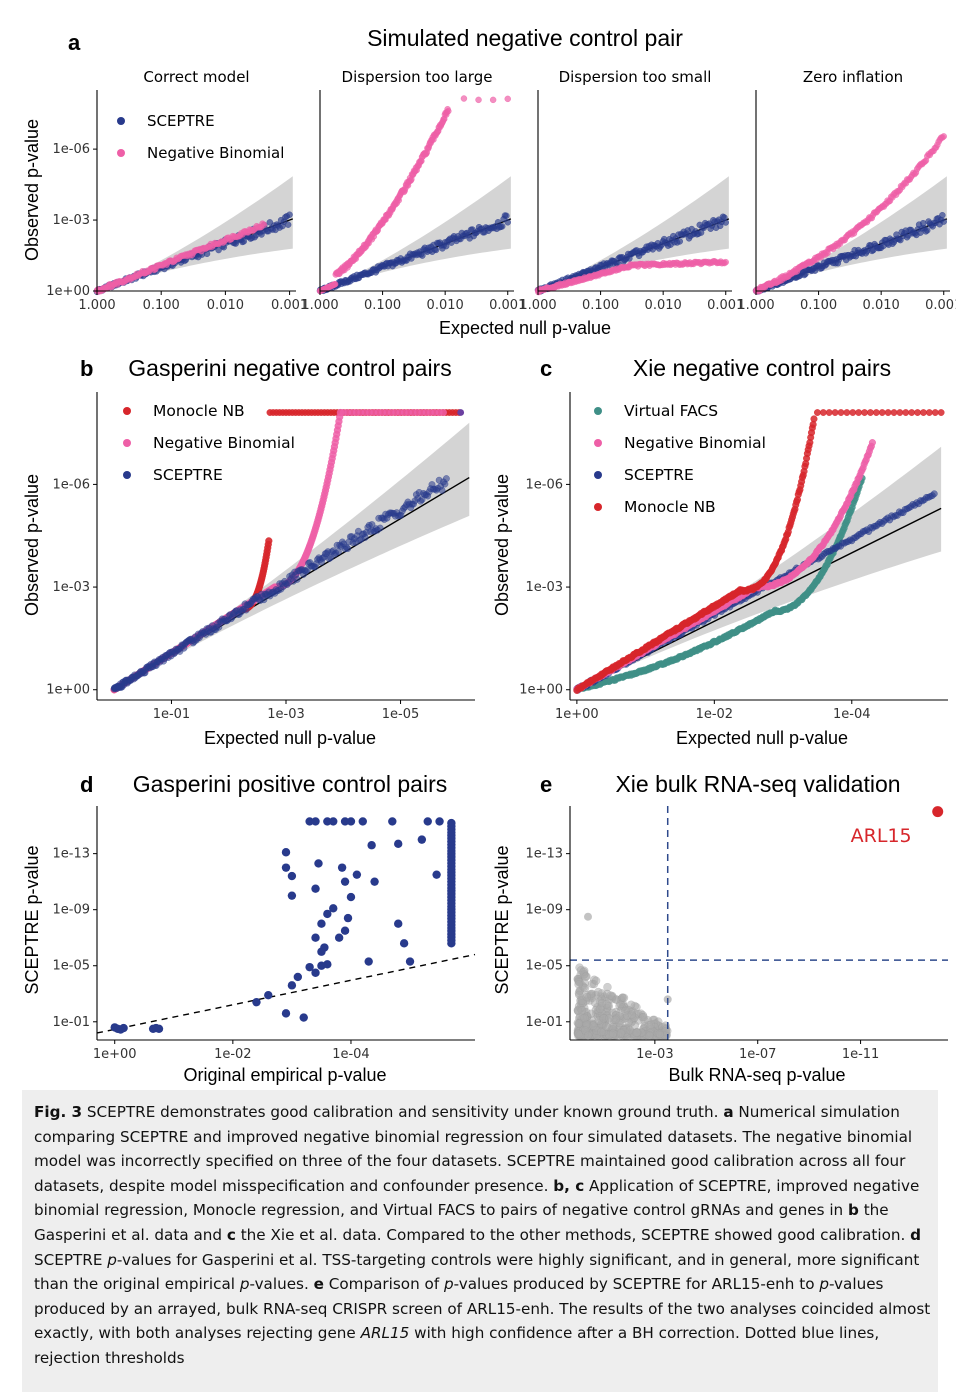 The image size is (956, 1400). I want to click on panel-d-xlabel: Original empirical p-value, so click(284, 1075).